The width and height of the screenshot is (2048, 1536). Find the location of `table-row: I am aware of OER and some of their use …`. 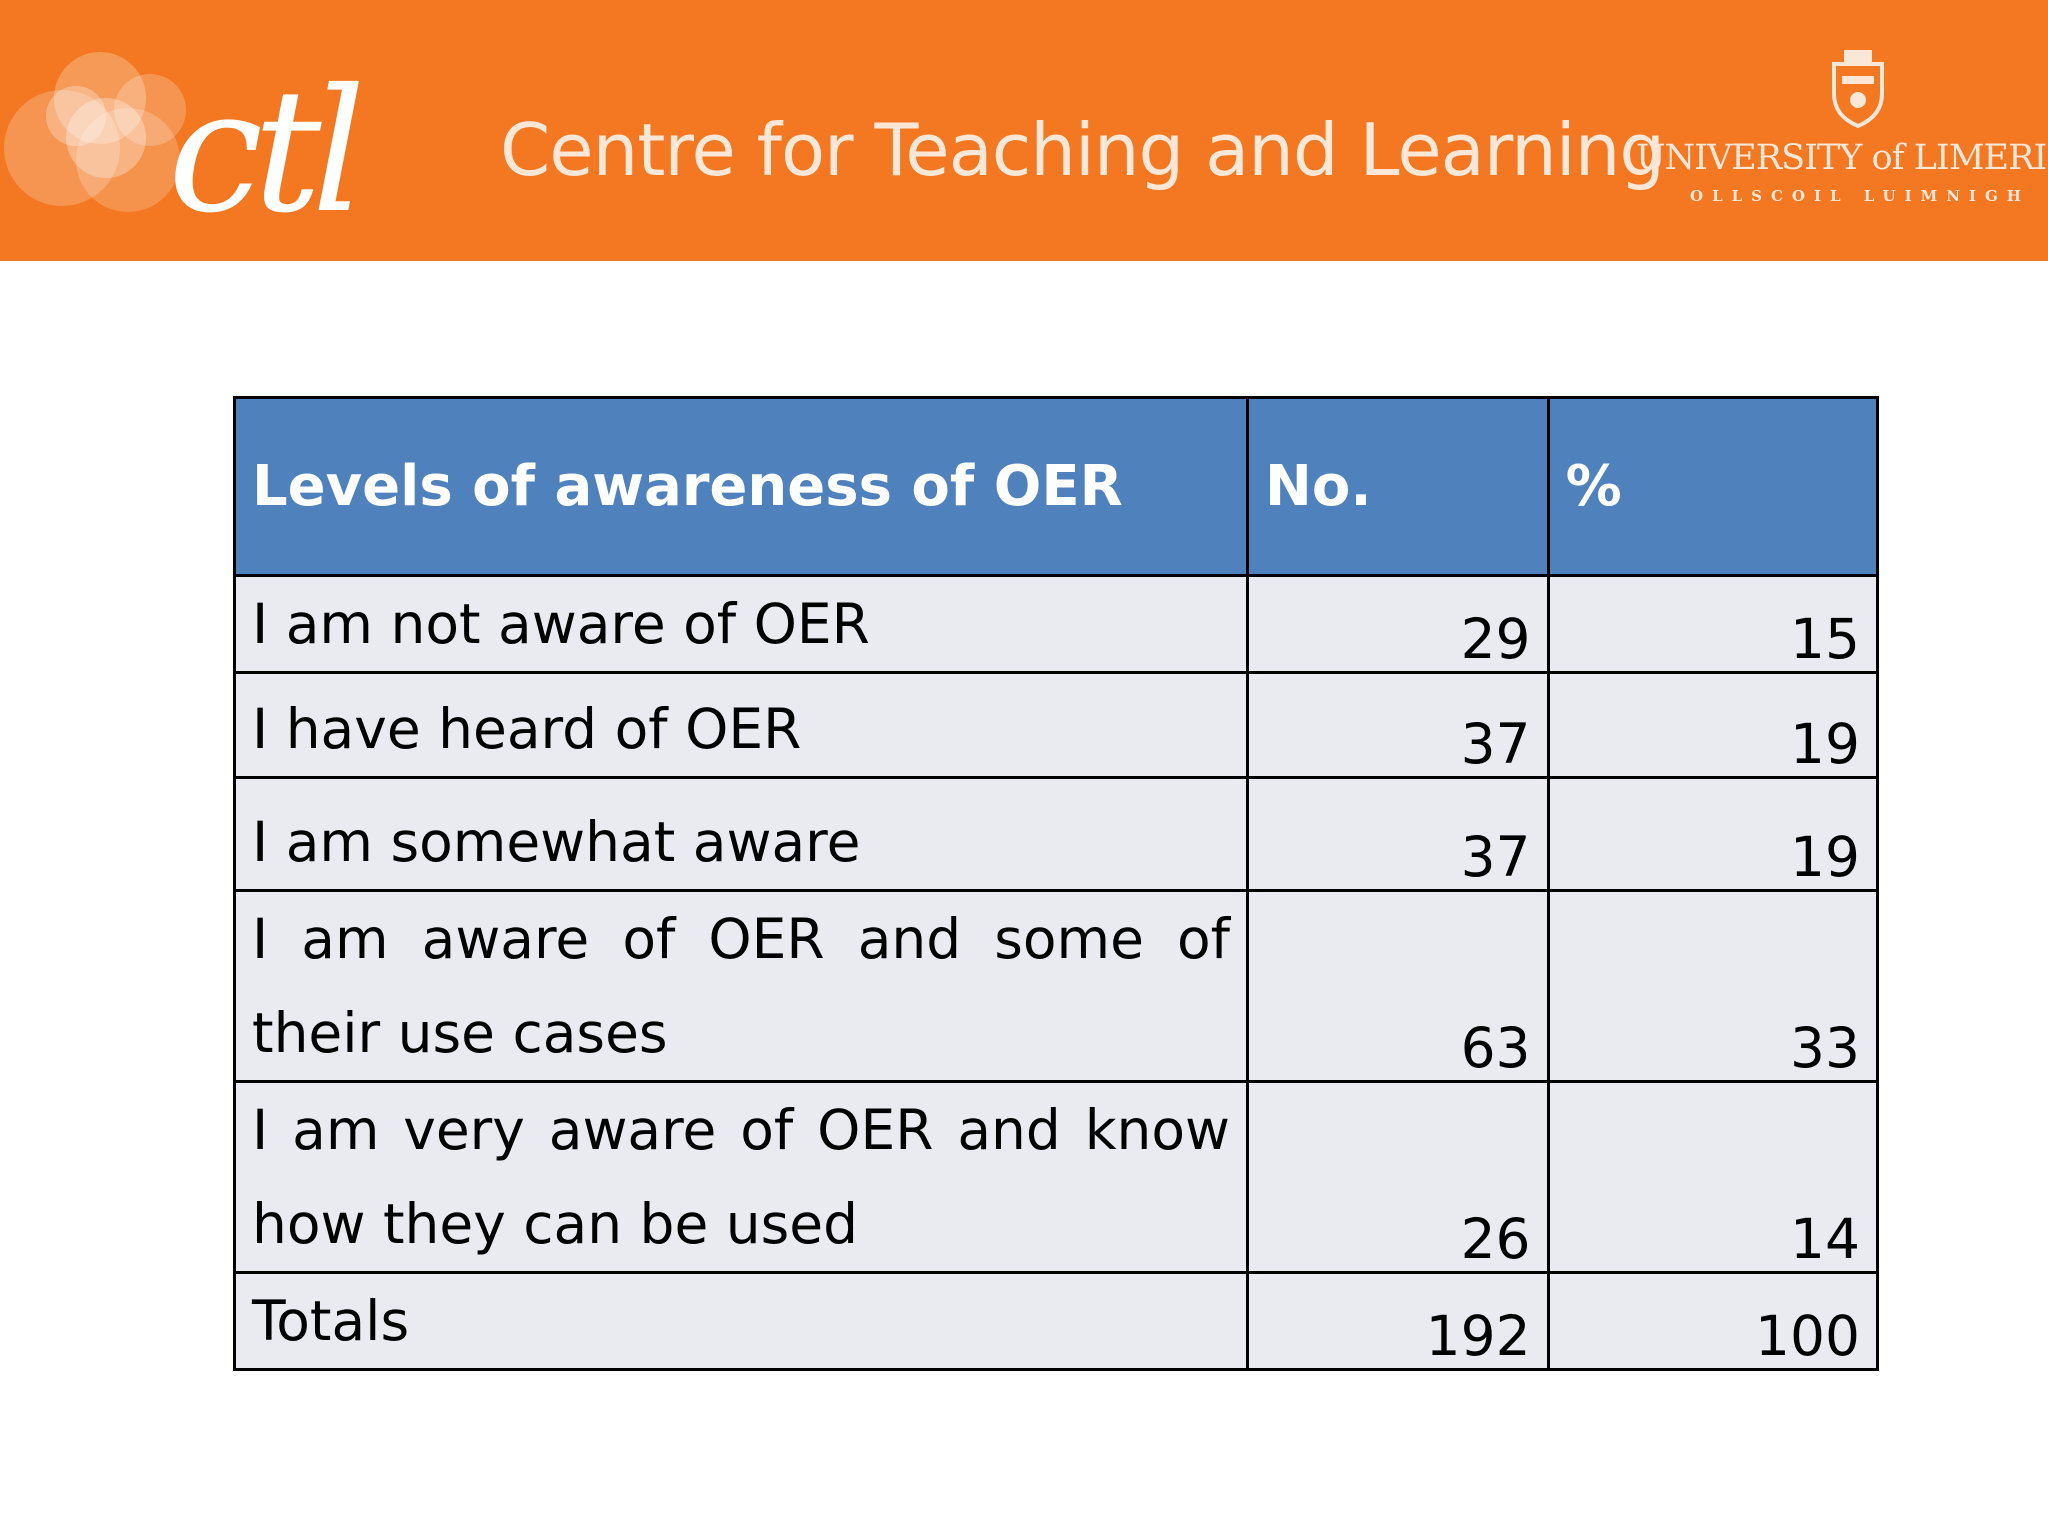

table-row: I am aware of OER and some of their use … is located at coordinates (1056, 986).